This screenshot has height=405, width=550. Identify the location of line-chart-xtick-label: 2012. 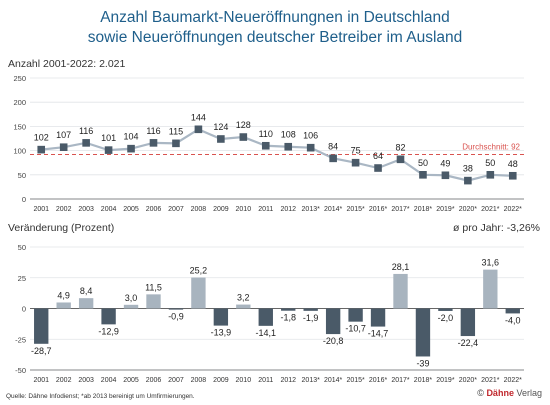
(288, 209).